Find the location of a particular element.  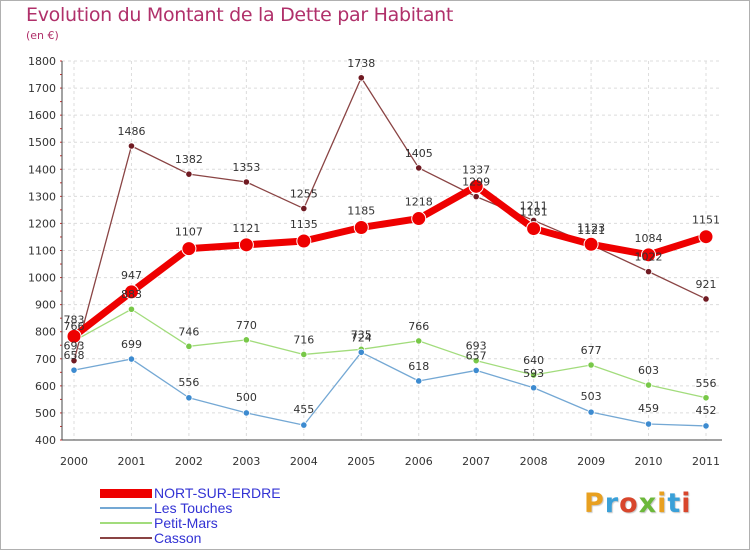

data-label: 455 is located at coordinates (303, 409).